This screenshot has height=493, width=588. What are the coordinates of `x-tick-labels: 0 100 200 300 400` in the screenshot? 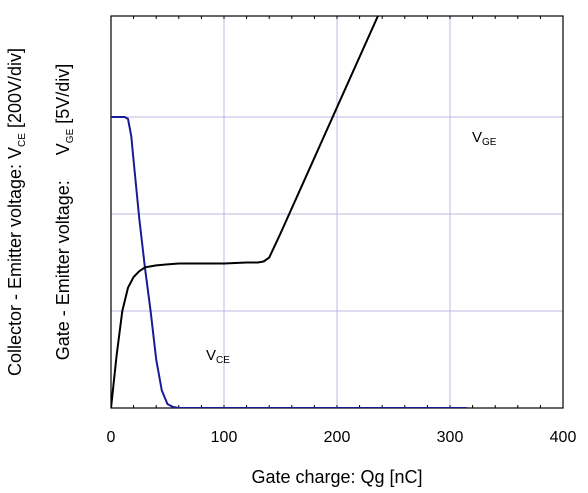 It's located at (342, 437).